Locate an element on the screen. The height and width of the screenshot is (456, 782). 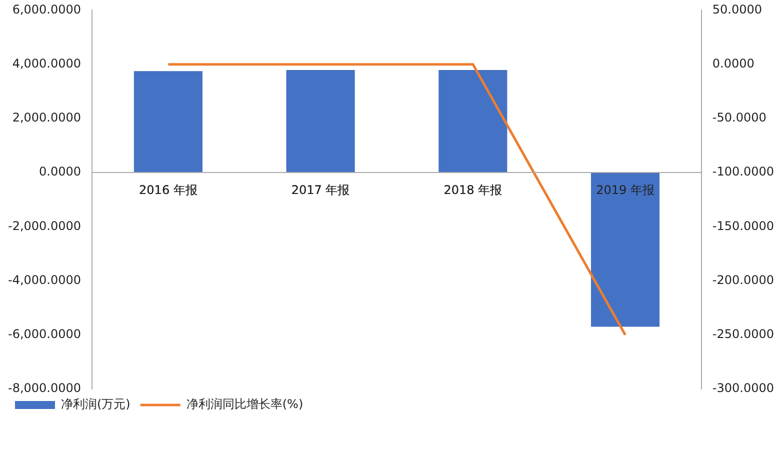
y-tick-label: 4,000.0000 is located at coordinates (47, 63).